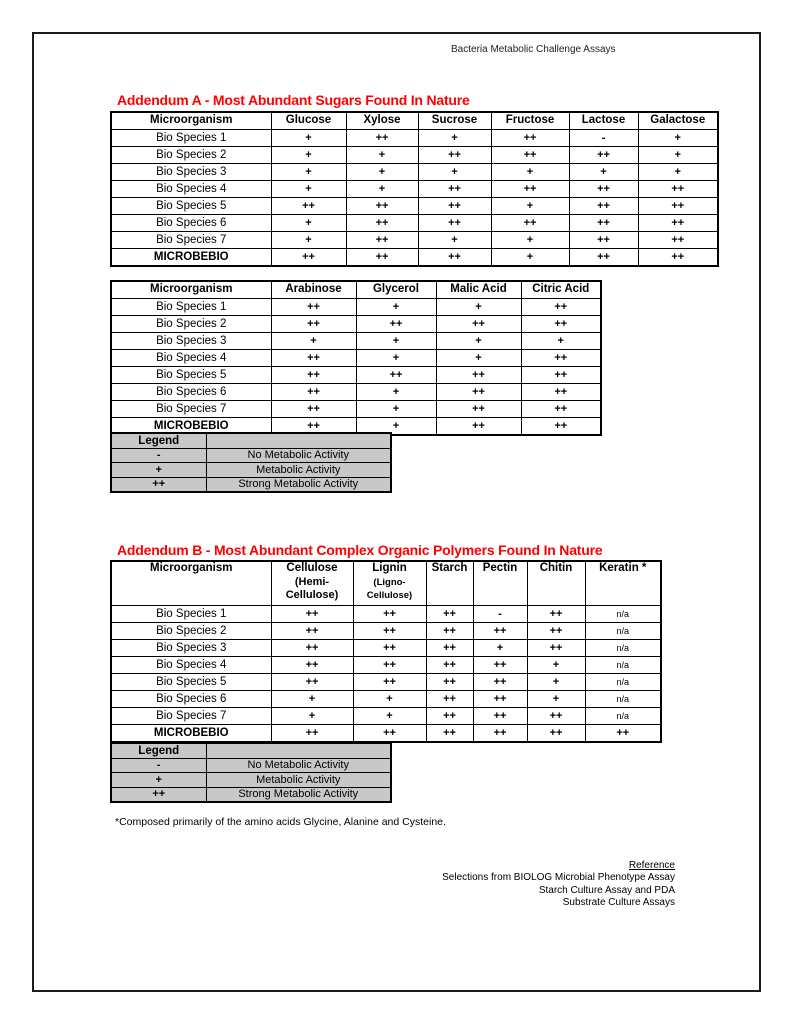  What do you see at coordinates (158, 794) in the screenshot?
I see `legend-symbol: ++` at bounding box center [158, 794].